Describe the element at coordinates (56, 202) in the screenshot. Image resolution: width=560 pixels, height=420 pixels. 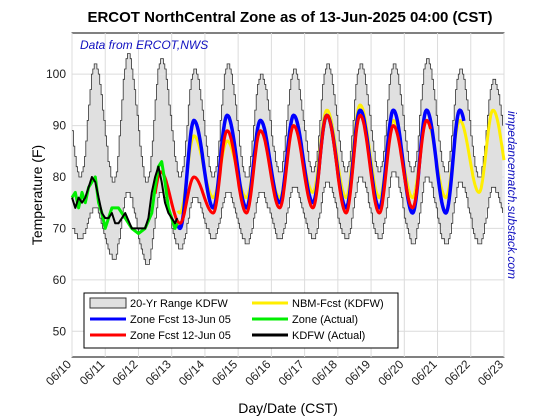
I see `y-axis-ticks: 50 60 70 80 90 100` at that location.